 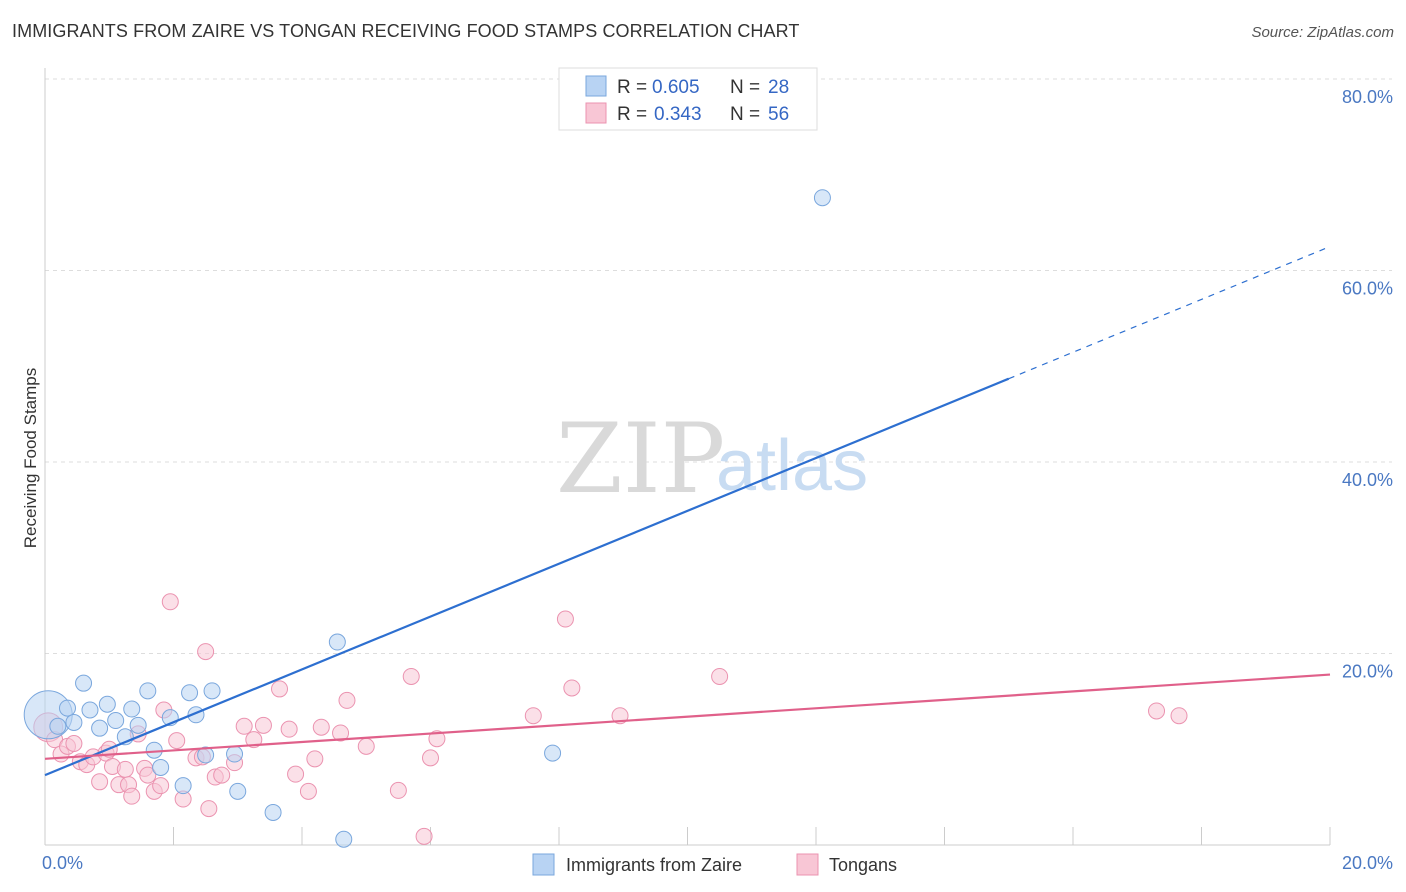 What do you see at coordinates (62, 863) in the screenshot?
I see `x-tick-label-min: 0.0%` at bounding box center [62, 863].